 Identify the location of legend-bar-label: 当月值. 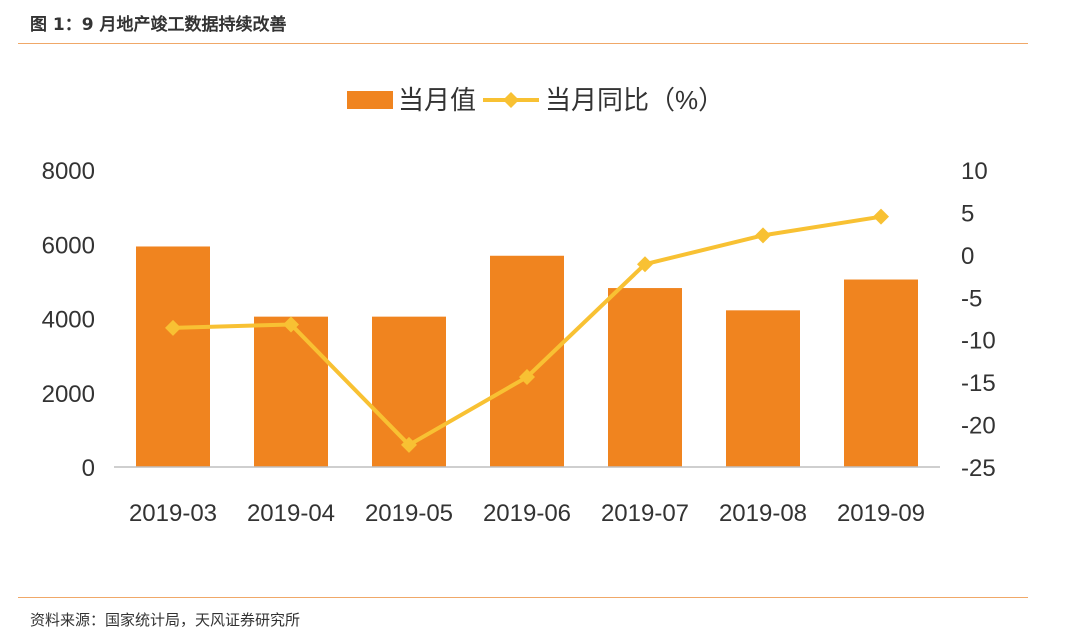
(437, 100).